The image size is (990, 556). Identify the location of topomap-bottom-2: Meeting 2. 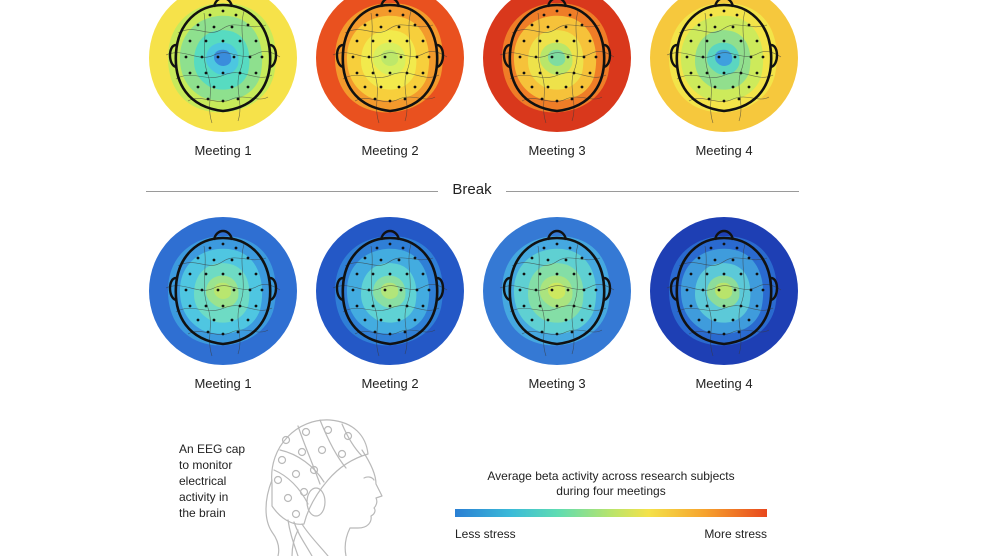
(390, 303).